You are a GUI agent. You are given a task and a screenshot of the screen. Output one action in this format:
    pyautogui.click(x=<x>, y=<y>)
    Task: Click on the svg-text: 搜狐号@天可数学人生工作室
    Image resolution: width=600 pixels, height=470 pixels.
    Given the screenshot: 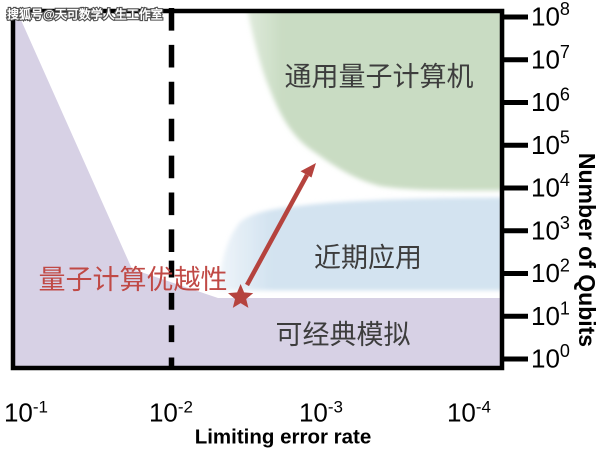 What is the action you would take?
    pyautogui.click(x=85, y=14)
    